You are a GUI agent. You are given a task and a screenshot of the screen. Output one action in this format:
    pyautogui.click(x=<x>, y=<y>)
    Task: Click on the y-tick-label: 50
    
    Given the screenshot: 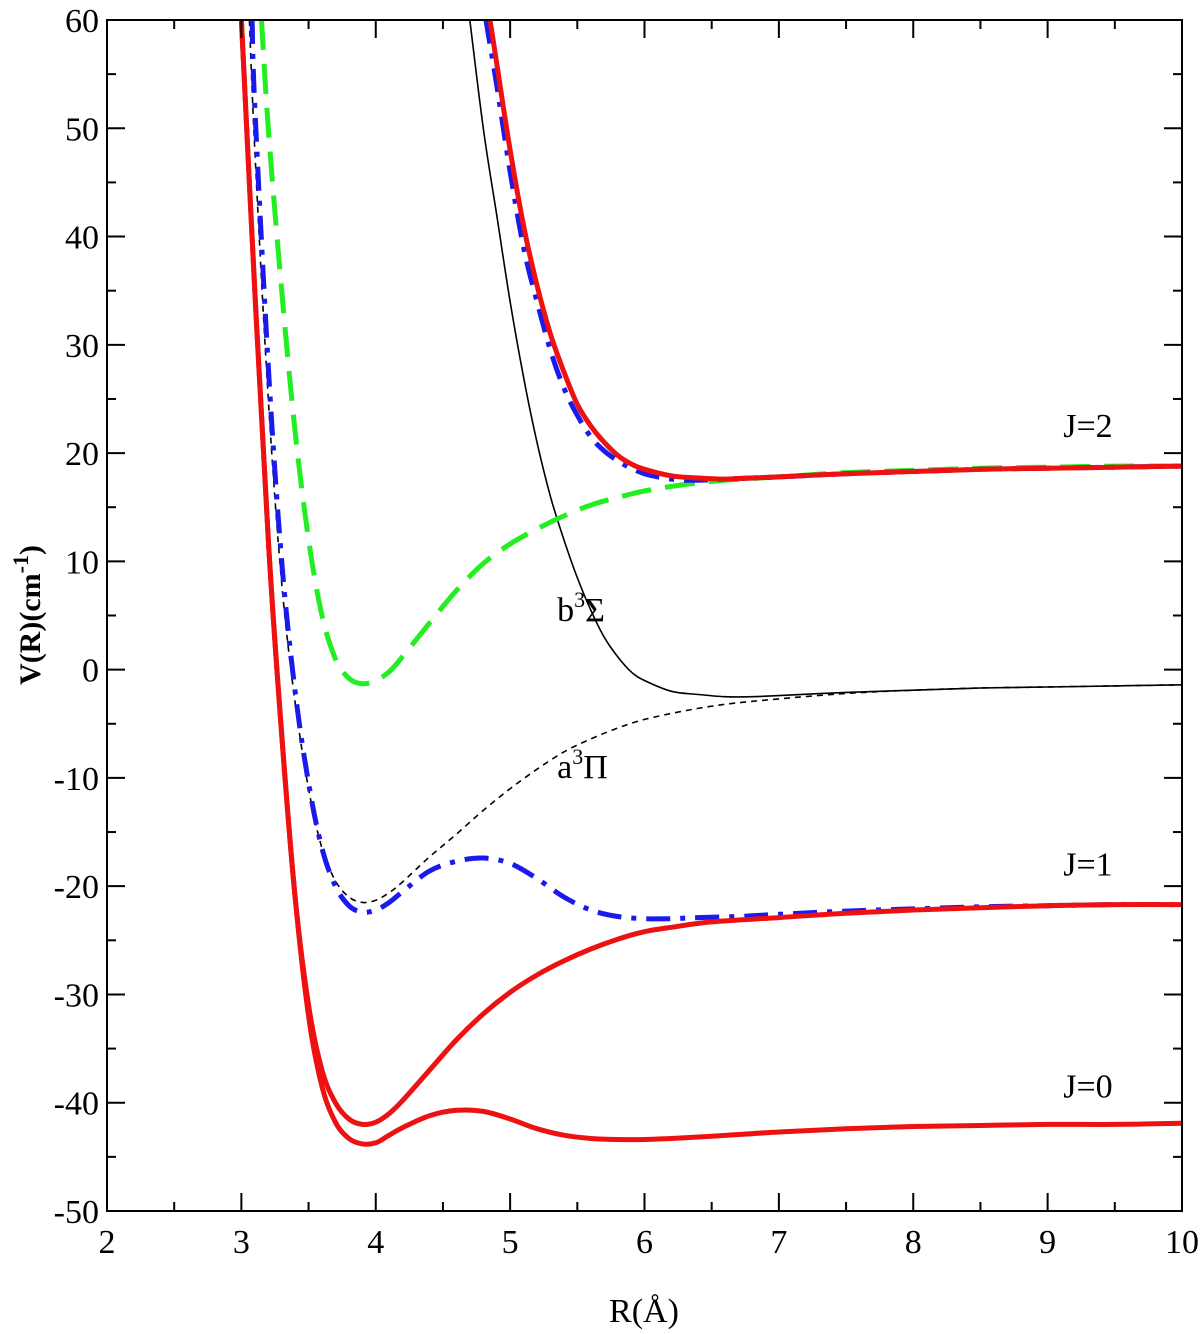 What is the action you would take?
    pyautogui.click(x=82, y=129)
    